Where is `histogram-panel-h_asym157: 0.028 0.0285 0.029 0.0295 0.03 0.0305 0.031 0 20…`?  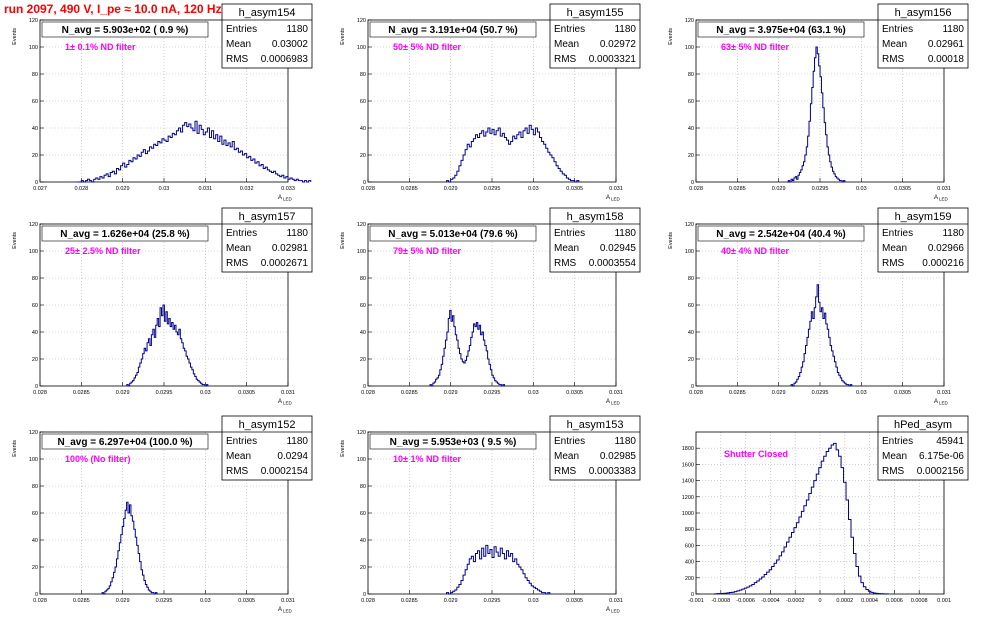 histogram-panel-h_asym157: 0.028 0.0285 0.029 0.0295 0.03 0.0305 0.031 0 20… is located at coordinates (162, 306).